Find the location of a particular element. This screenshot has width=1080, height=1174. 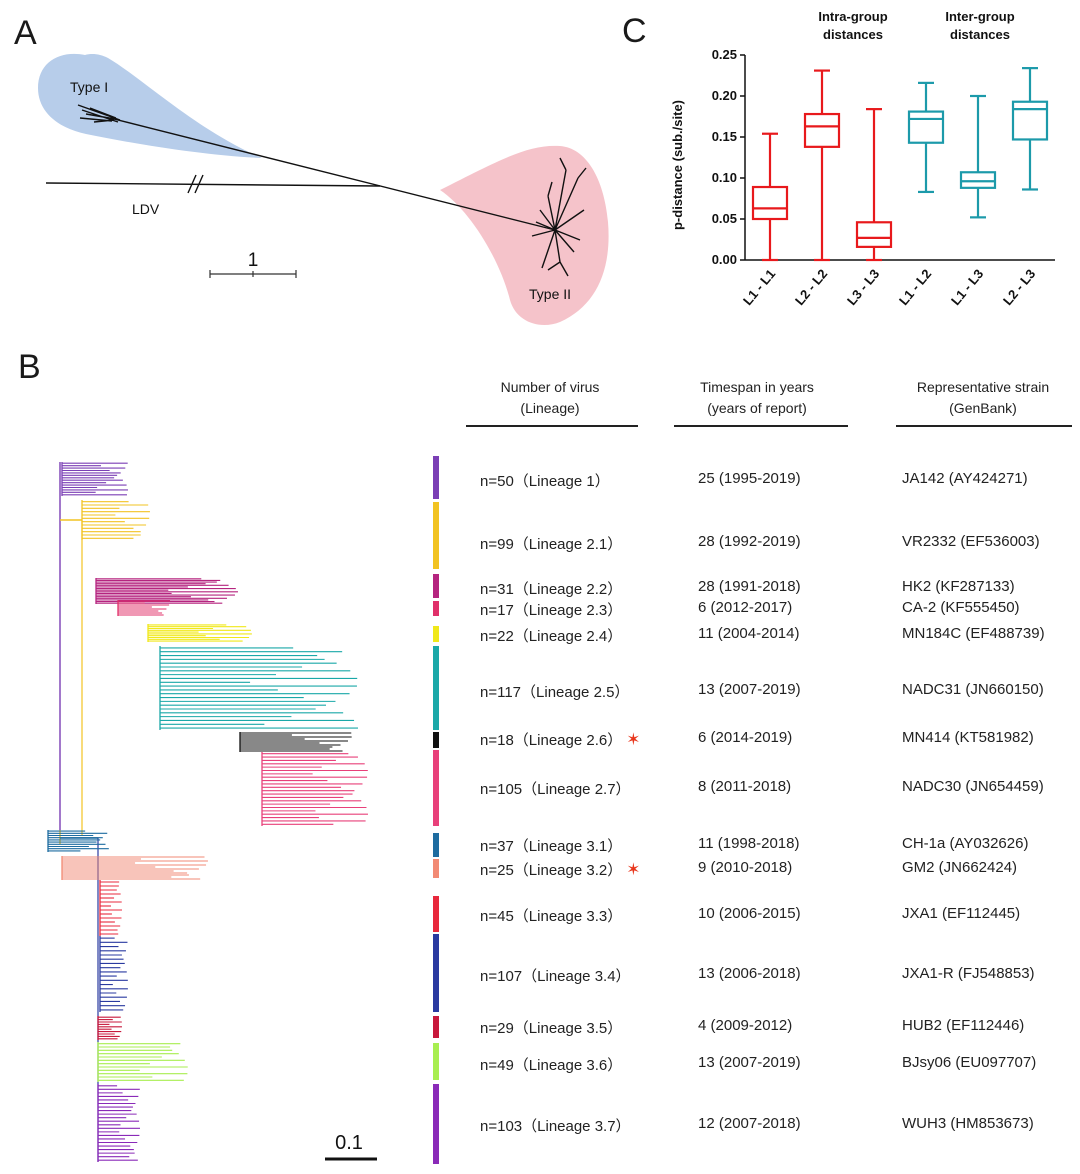

y-tick-label: 0.20 is located at coordinates (724, 95).